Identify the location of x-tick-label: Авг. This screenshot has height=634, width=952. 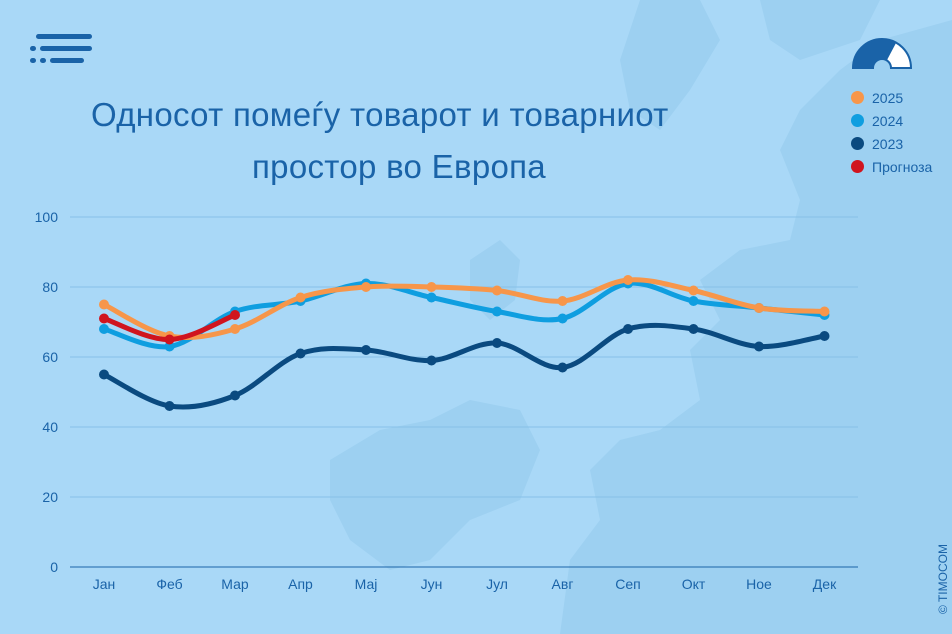
(563, 584).